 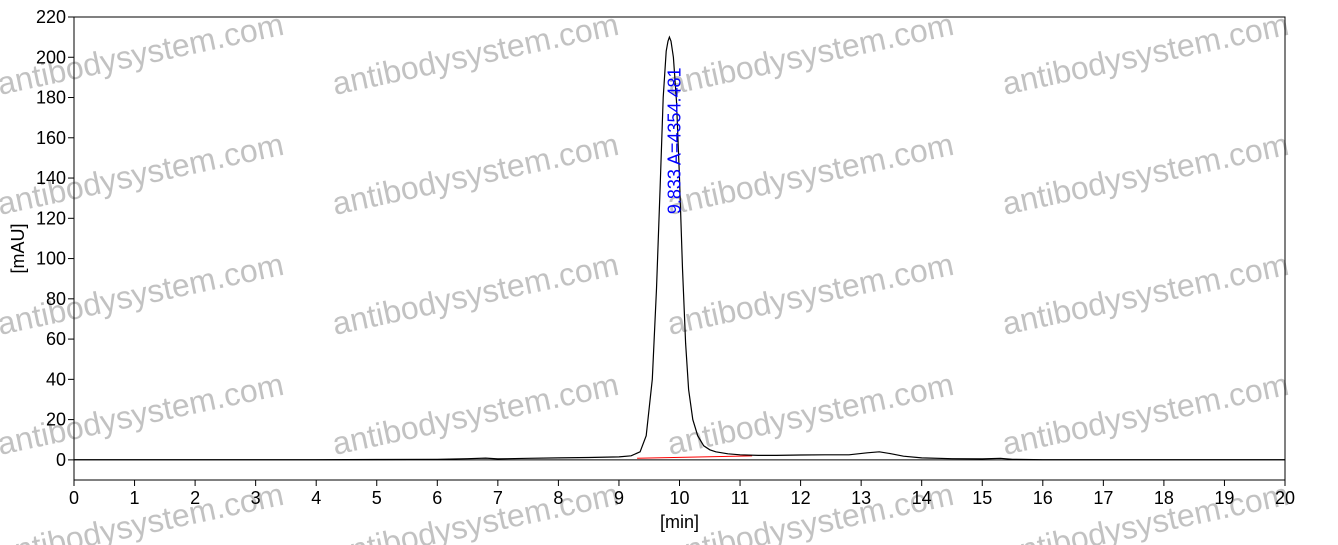 What do you see at coordinates (1285, 498) in the screenshot?
I see `x-tick-label: 20` at bounding box center [1285, 498].